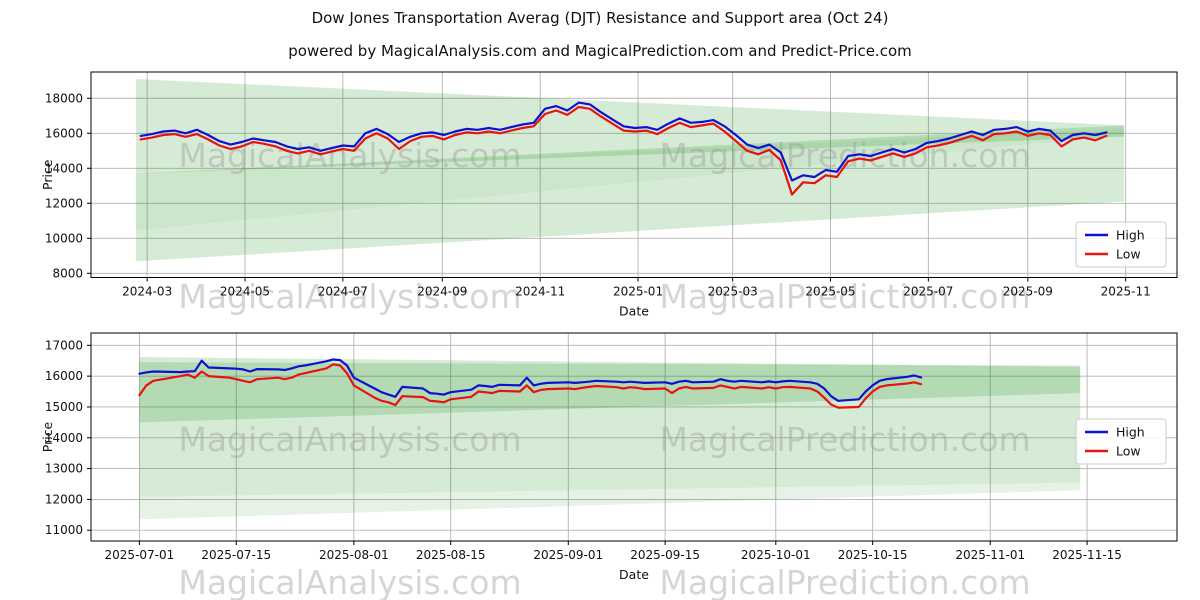 The width and height of the screenshot is (1200, 600). What do you see at coordinates (665, 555) in the screenshot?
I see `x-tick-label: 2025-09-15` at bounding box center [665, 555].